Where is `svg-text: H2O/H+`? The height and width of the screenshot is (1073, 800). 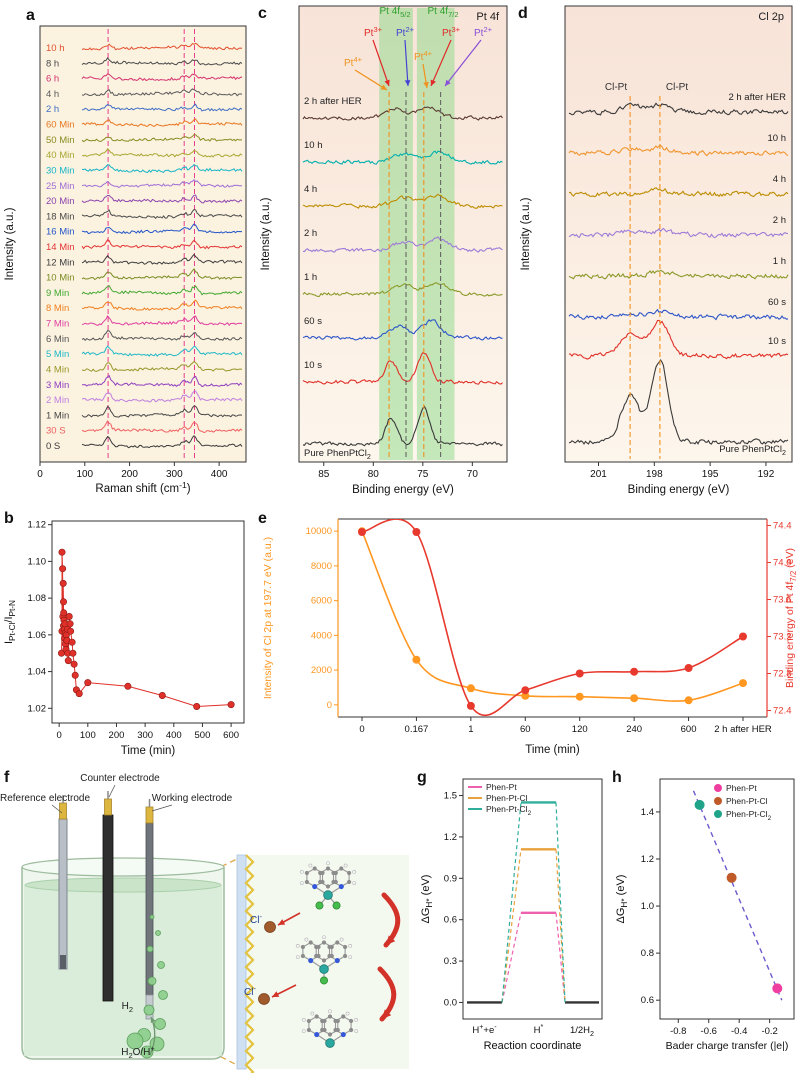 svg-text: H2O/H+ is located at coordinates (138, 1052).